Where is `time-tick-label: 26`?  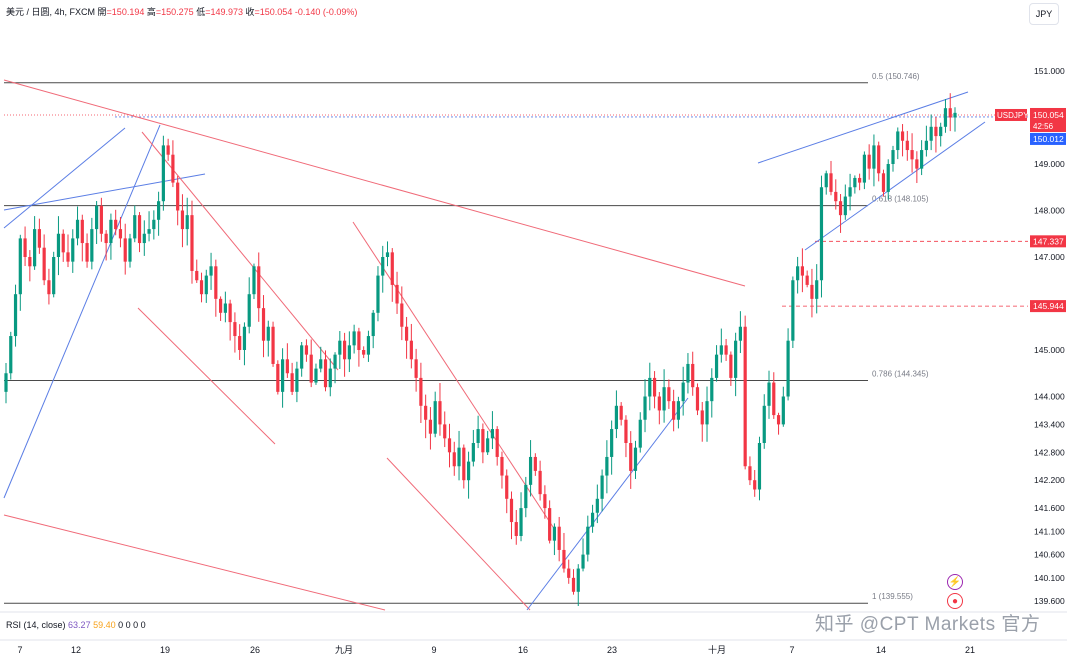 time-tick-label: 26 is located at coordinates (255, 650).